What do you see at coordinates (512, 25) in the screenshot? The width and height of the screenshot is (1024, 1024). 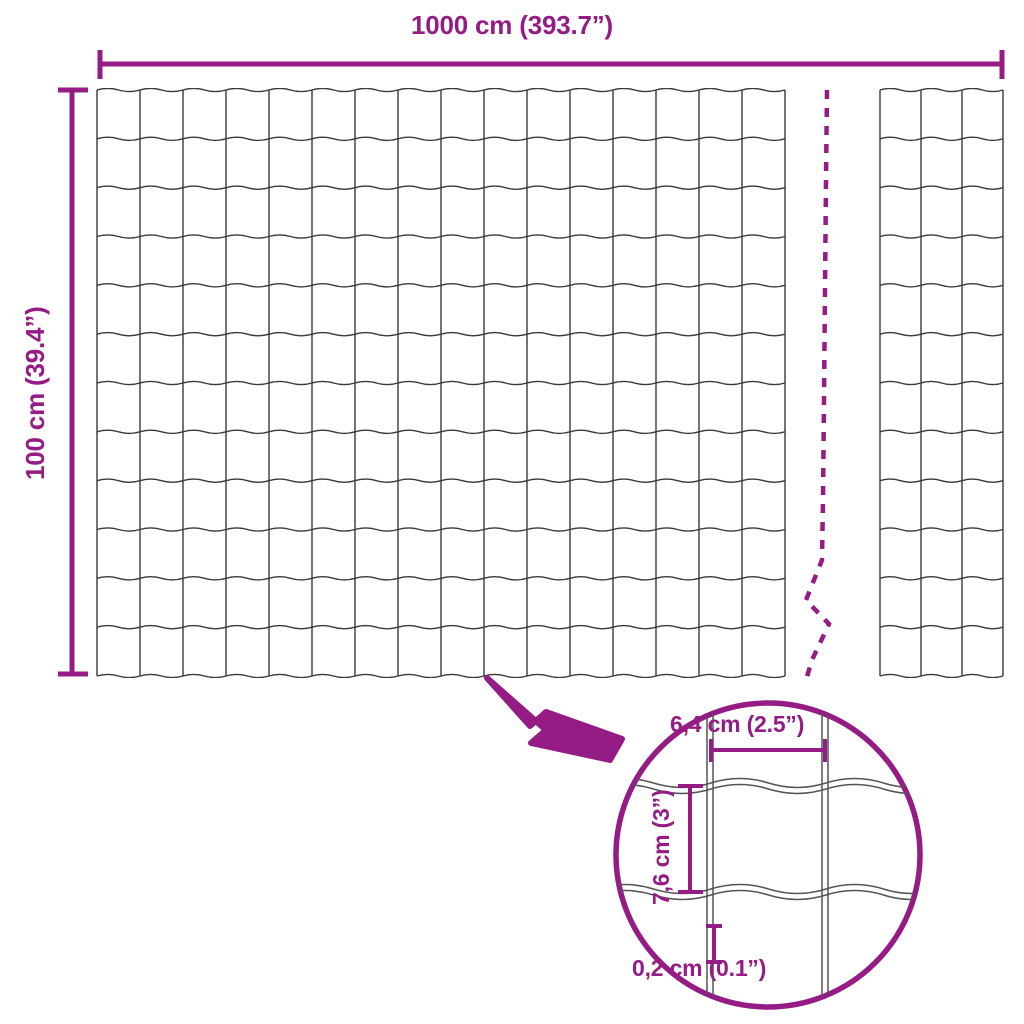 I see `width-dimension-label: 1000 cm (393.7”)` at bounding box center [512, 25].